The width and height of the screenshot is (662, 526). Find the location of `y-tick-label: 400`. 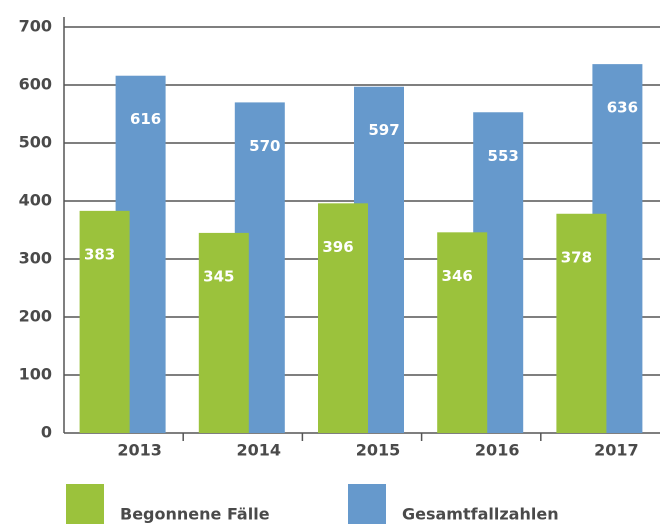

y-tick-label: 400 is located at coordinates (35, 200).